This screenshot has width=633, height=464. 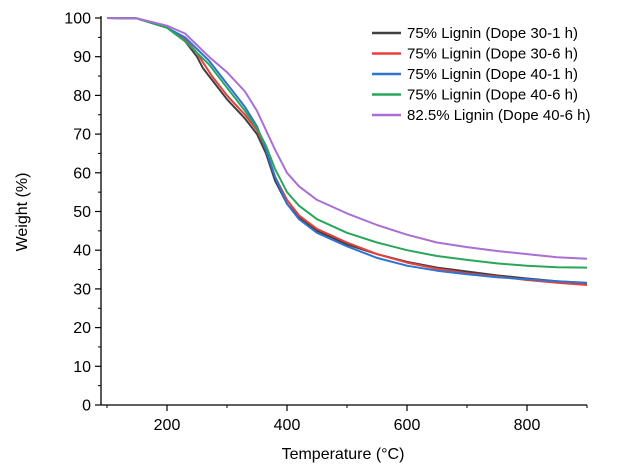 I want to click on y-tick-label: 60, so click(x=82, y=173).